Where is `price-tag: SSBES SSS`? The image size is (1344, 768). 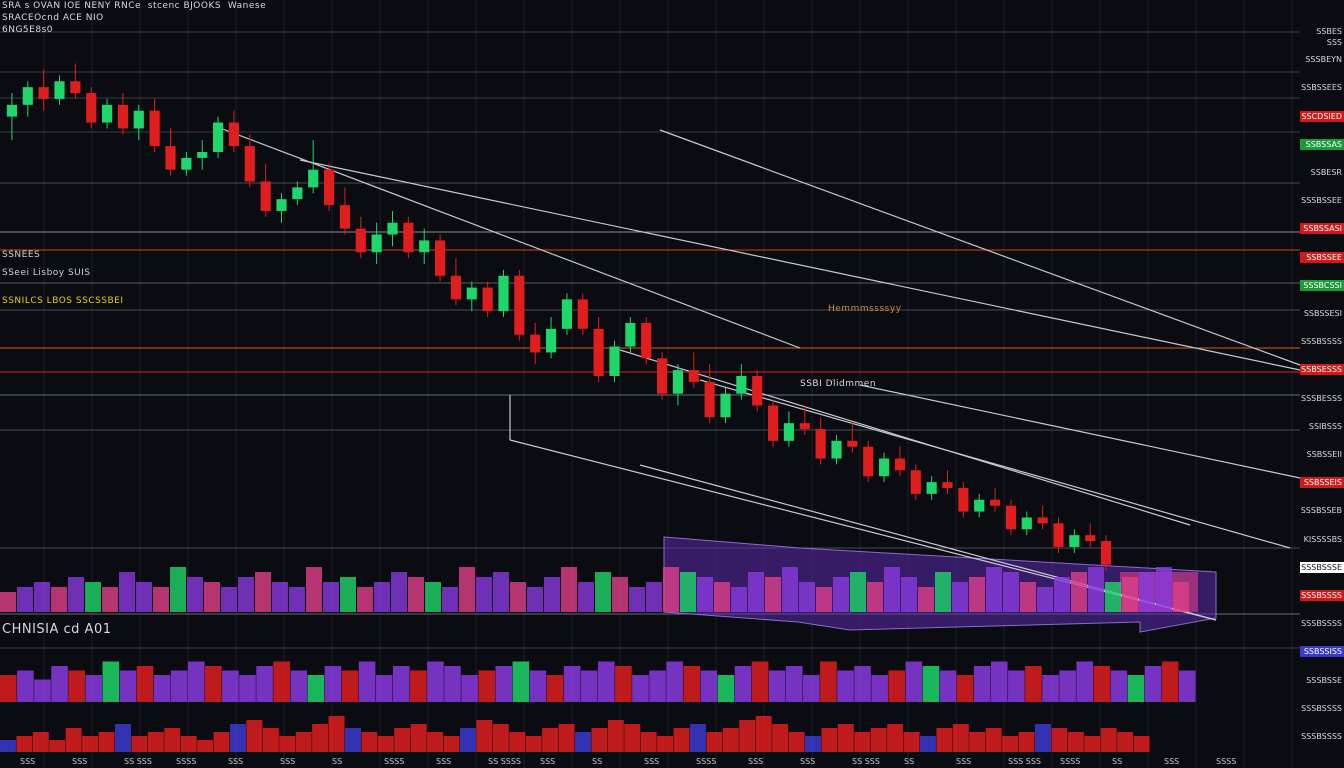 price-tag: SSBES SSS is located at coordinates (1329, 37).